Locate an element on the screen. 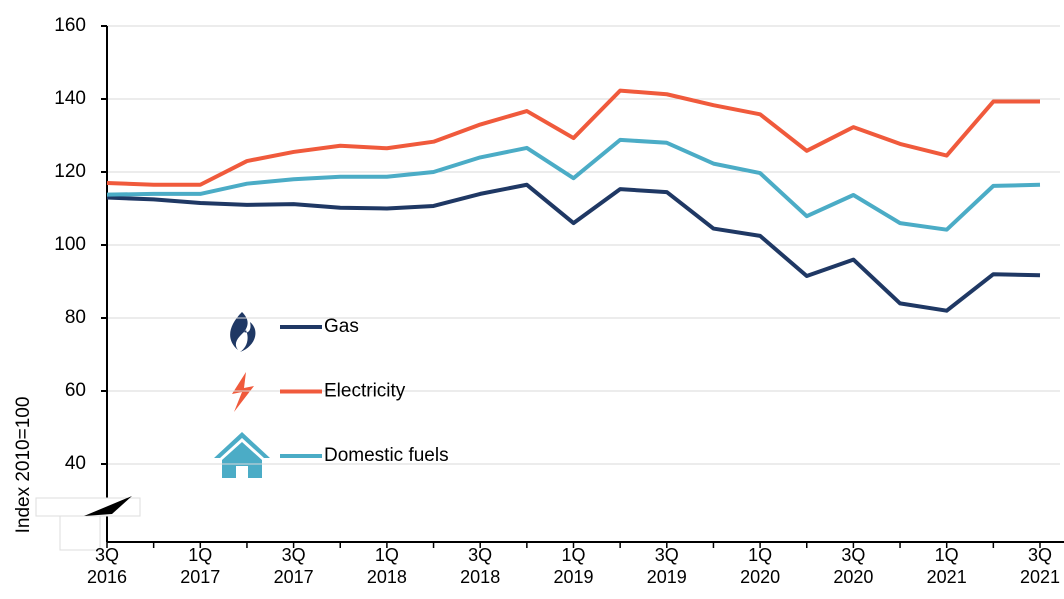  electricity-icon is located at coordinates (243, 392).